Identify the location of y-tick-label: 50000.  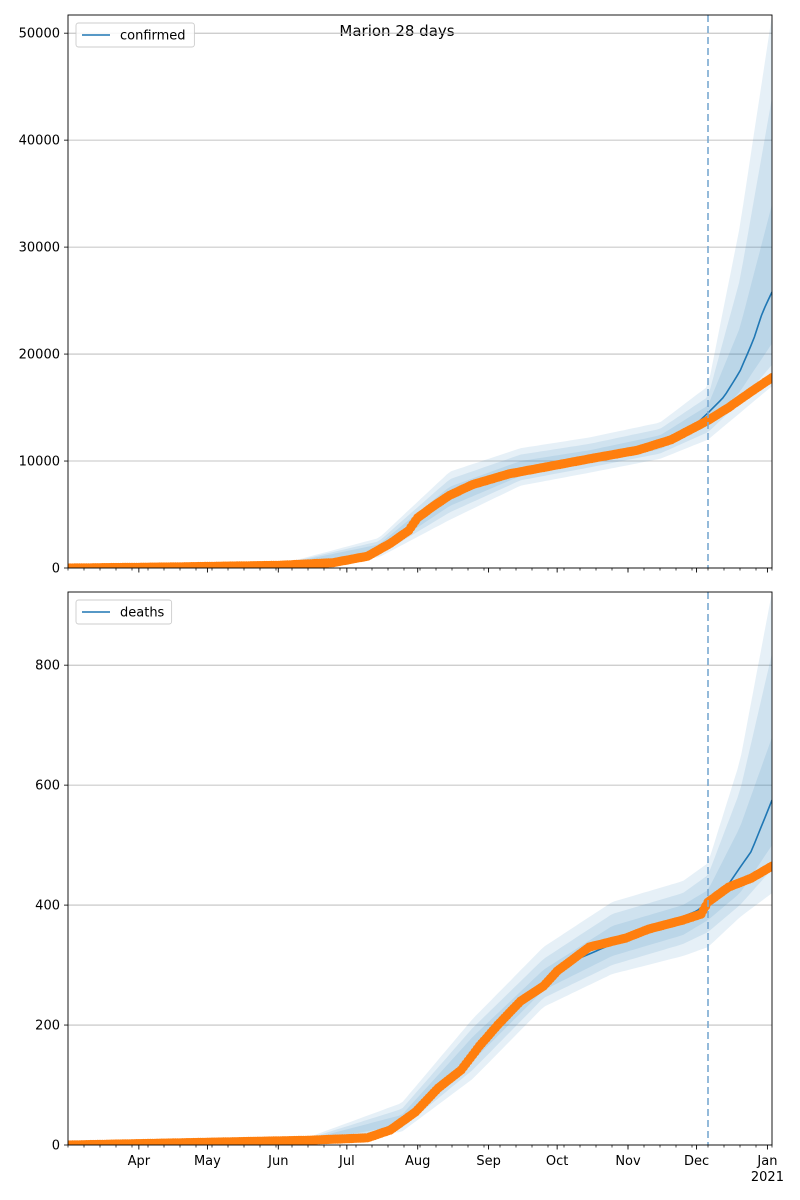
(39, 34).